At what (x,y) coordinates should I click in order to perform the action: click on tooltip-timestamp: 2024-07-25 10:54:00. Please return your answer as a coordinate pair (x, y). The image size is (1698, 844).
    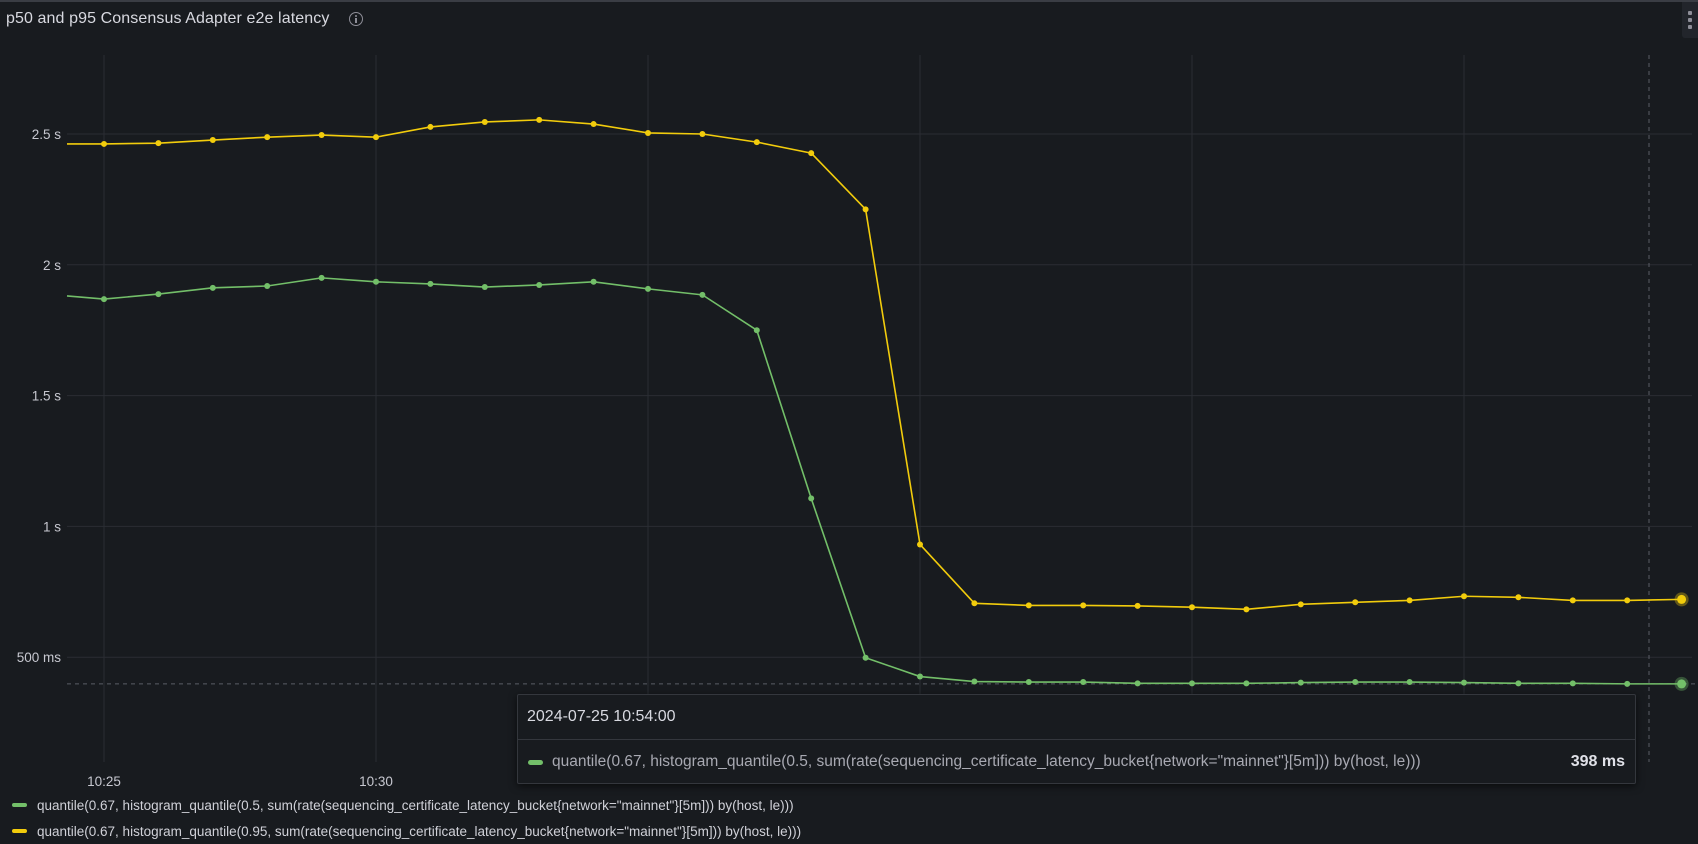
    Looking at the image, I should click on (1076, 717).